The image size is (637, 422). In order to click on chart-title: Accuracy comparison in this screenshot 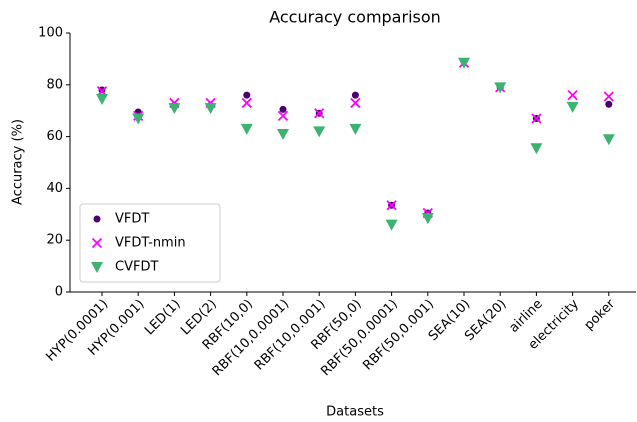, I will do `click(355, 17)`.